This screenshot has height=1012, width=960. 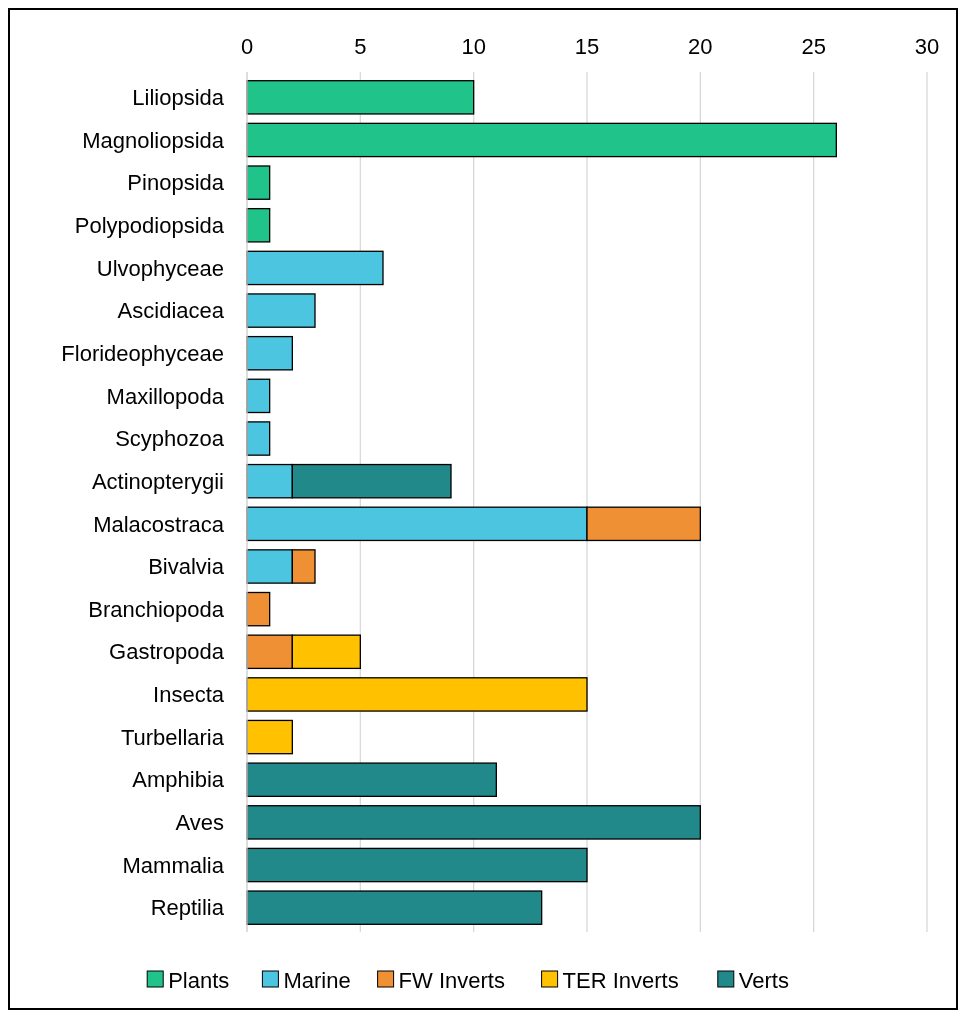 I want to click on y-tick-label: Gastropoda, so click(x=167, y=652).